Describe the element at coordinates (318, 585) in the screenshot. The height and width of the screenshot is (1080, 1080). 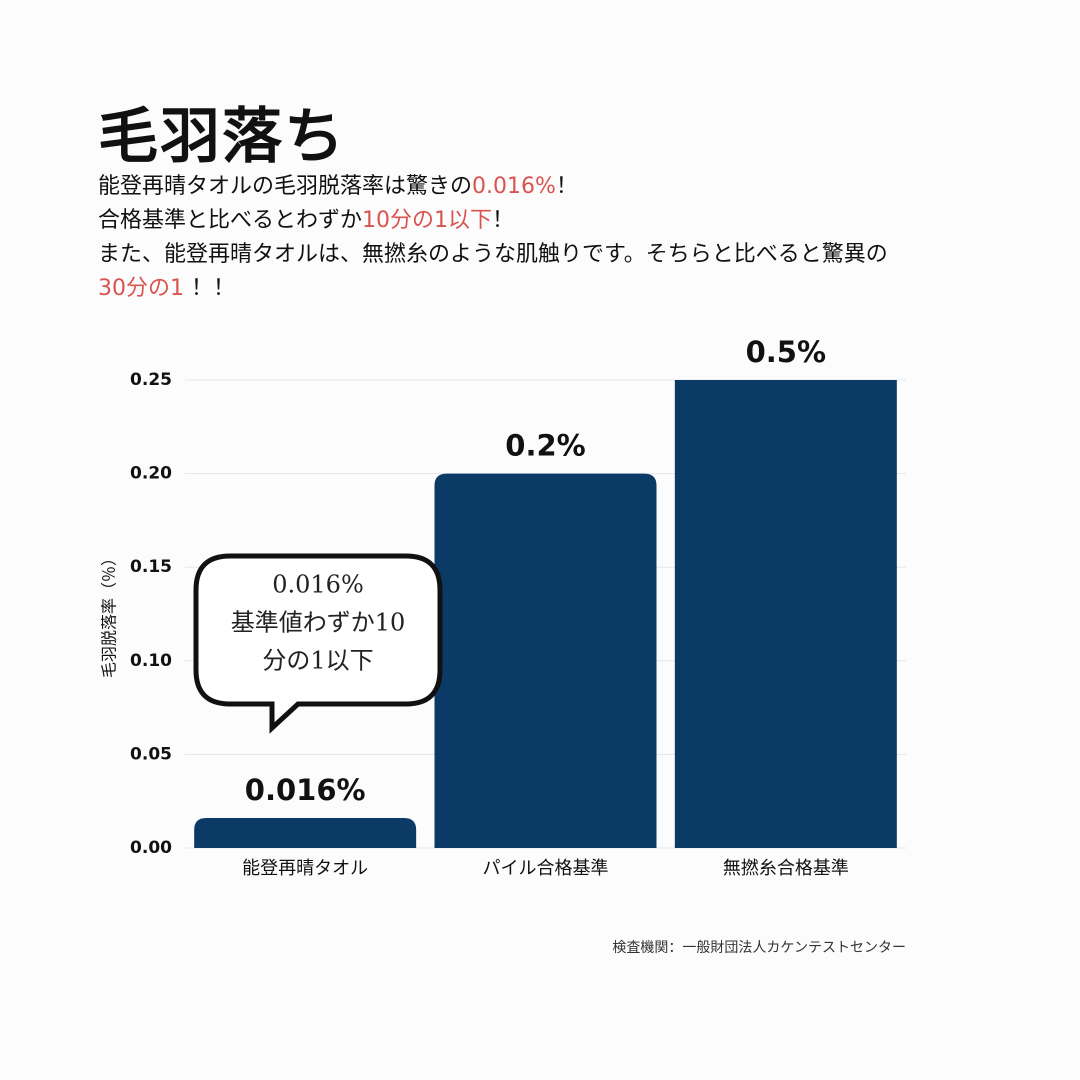
I see `callout-text: 0.016%` at that location.